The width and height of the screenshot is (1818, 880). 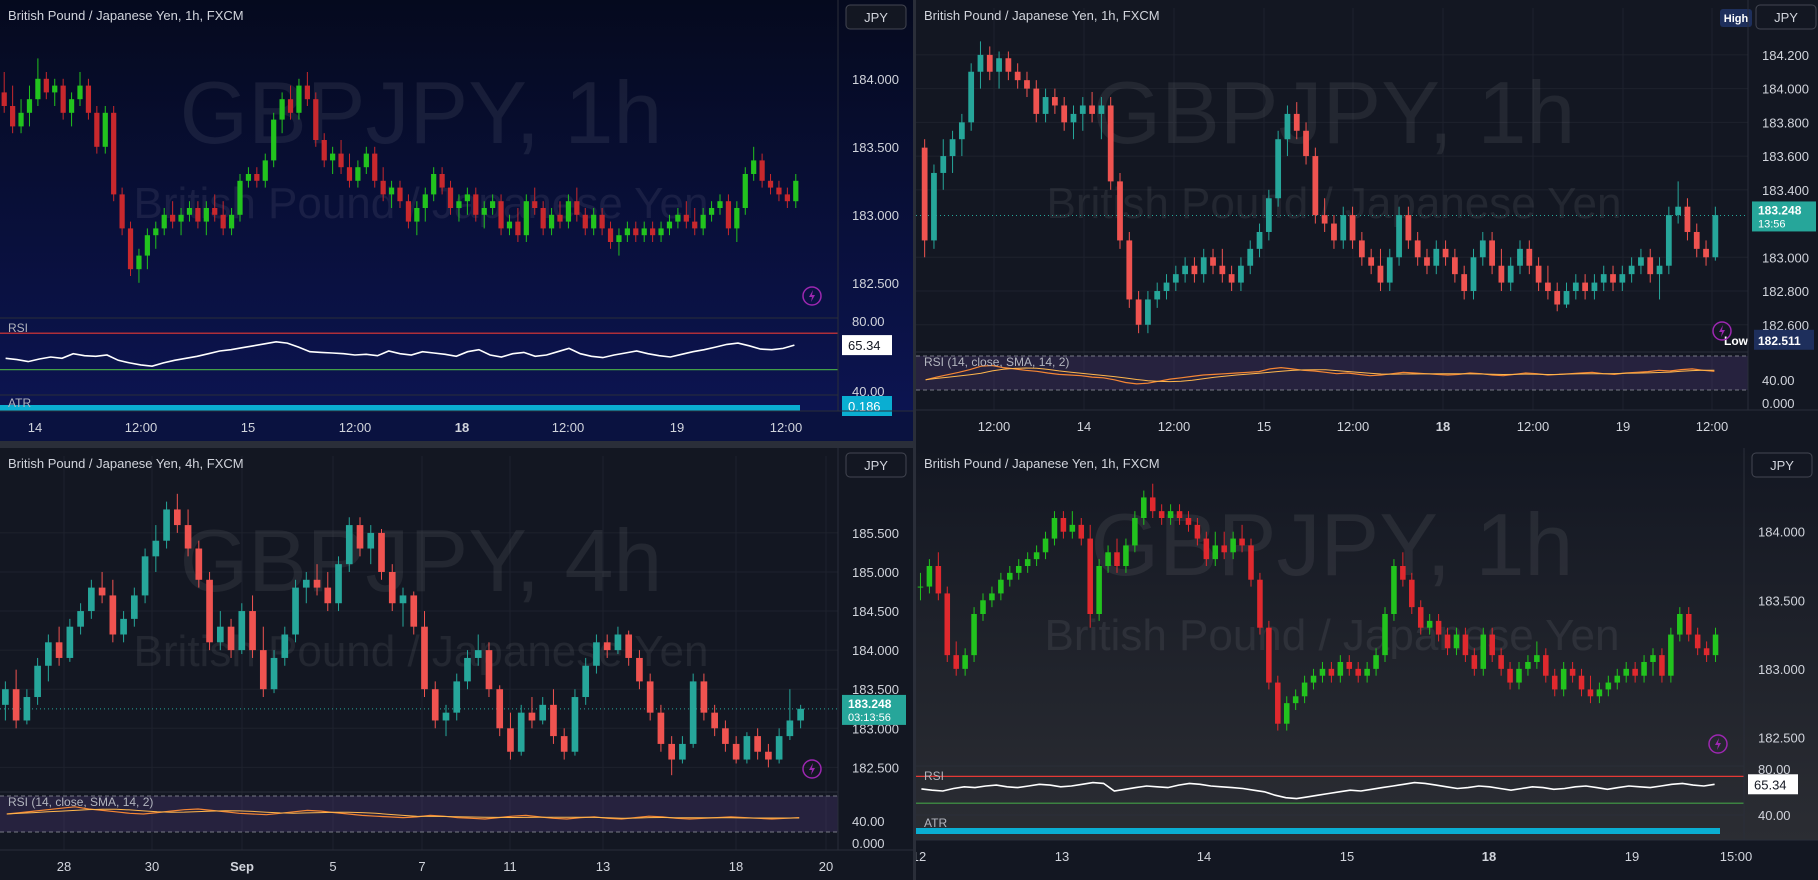 What do you see at coordinates (994, 426) in the screenshot?
I see `x-tick-label: 12:00` at bounding box center [994, 426].